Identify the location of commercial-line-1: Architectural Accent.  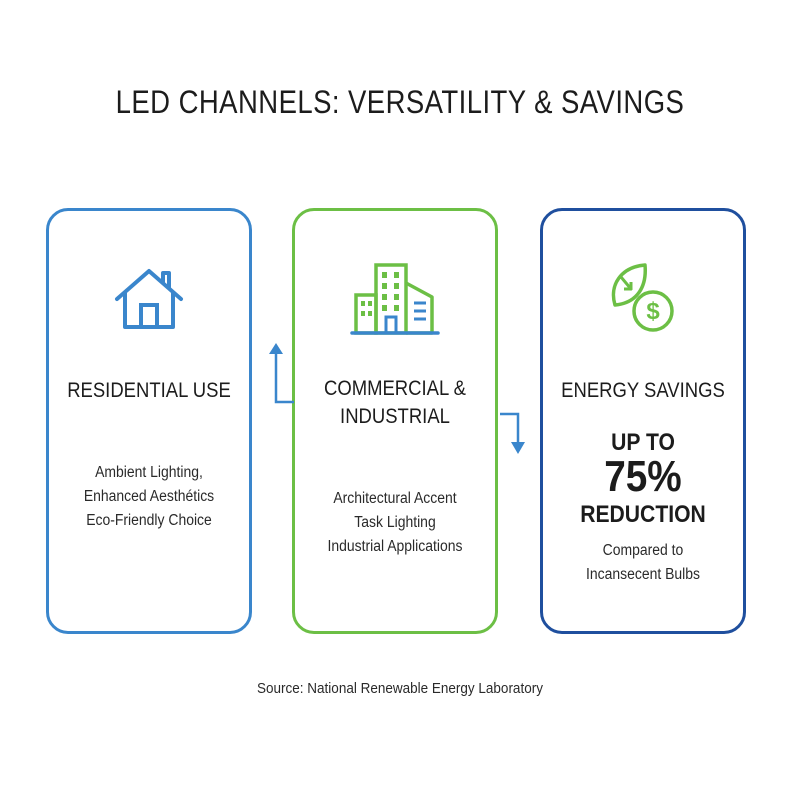
(395, 498).